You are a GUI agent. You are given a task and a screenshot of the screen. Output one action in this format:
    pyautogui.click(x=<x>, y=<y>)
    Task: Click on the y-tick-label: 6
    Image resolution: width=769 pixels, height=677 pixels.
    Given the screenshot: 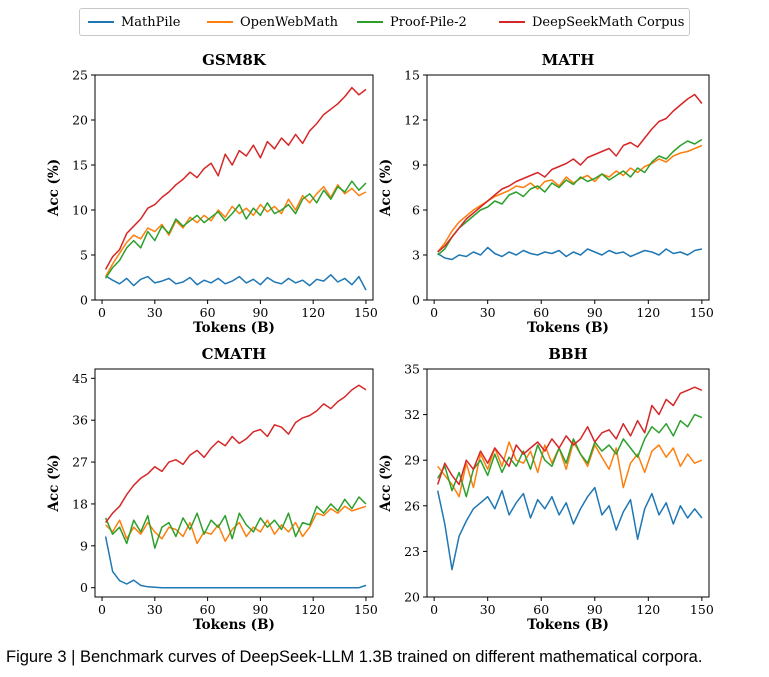 What is the action you would take?
    pyautogui.click(x=416, y=210)
    